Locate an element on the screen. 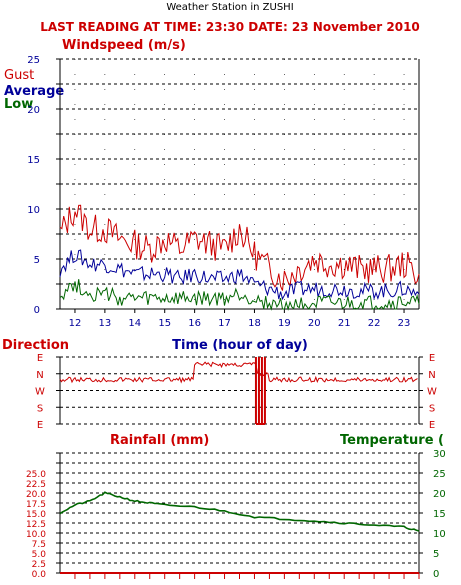  wind-x-tick-label: 21 is located at coordinates (344, 323).